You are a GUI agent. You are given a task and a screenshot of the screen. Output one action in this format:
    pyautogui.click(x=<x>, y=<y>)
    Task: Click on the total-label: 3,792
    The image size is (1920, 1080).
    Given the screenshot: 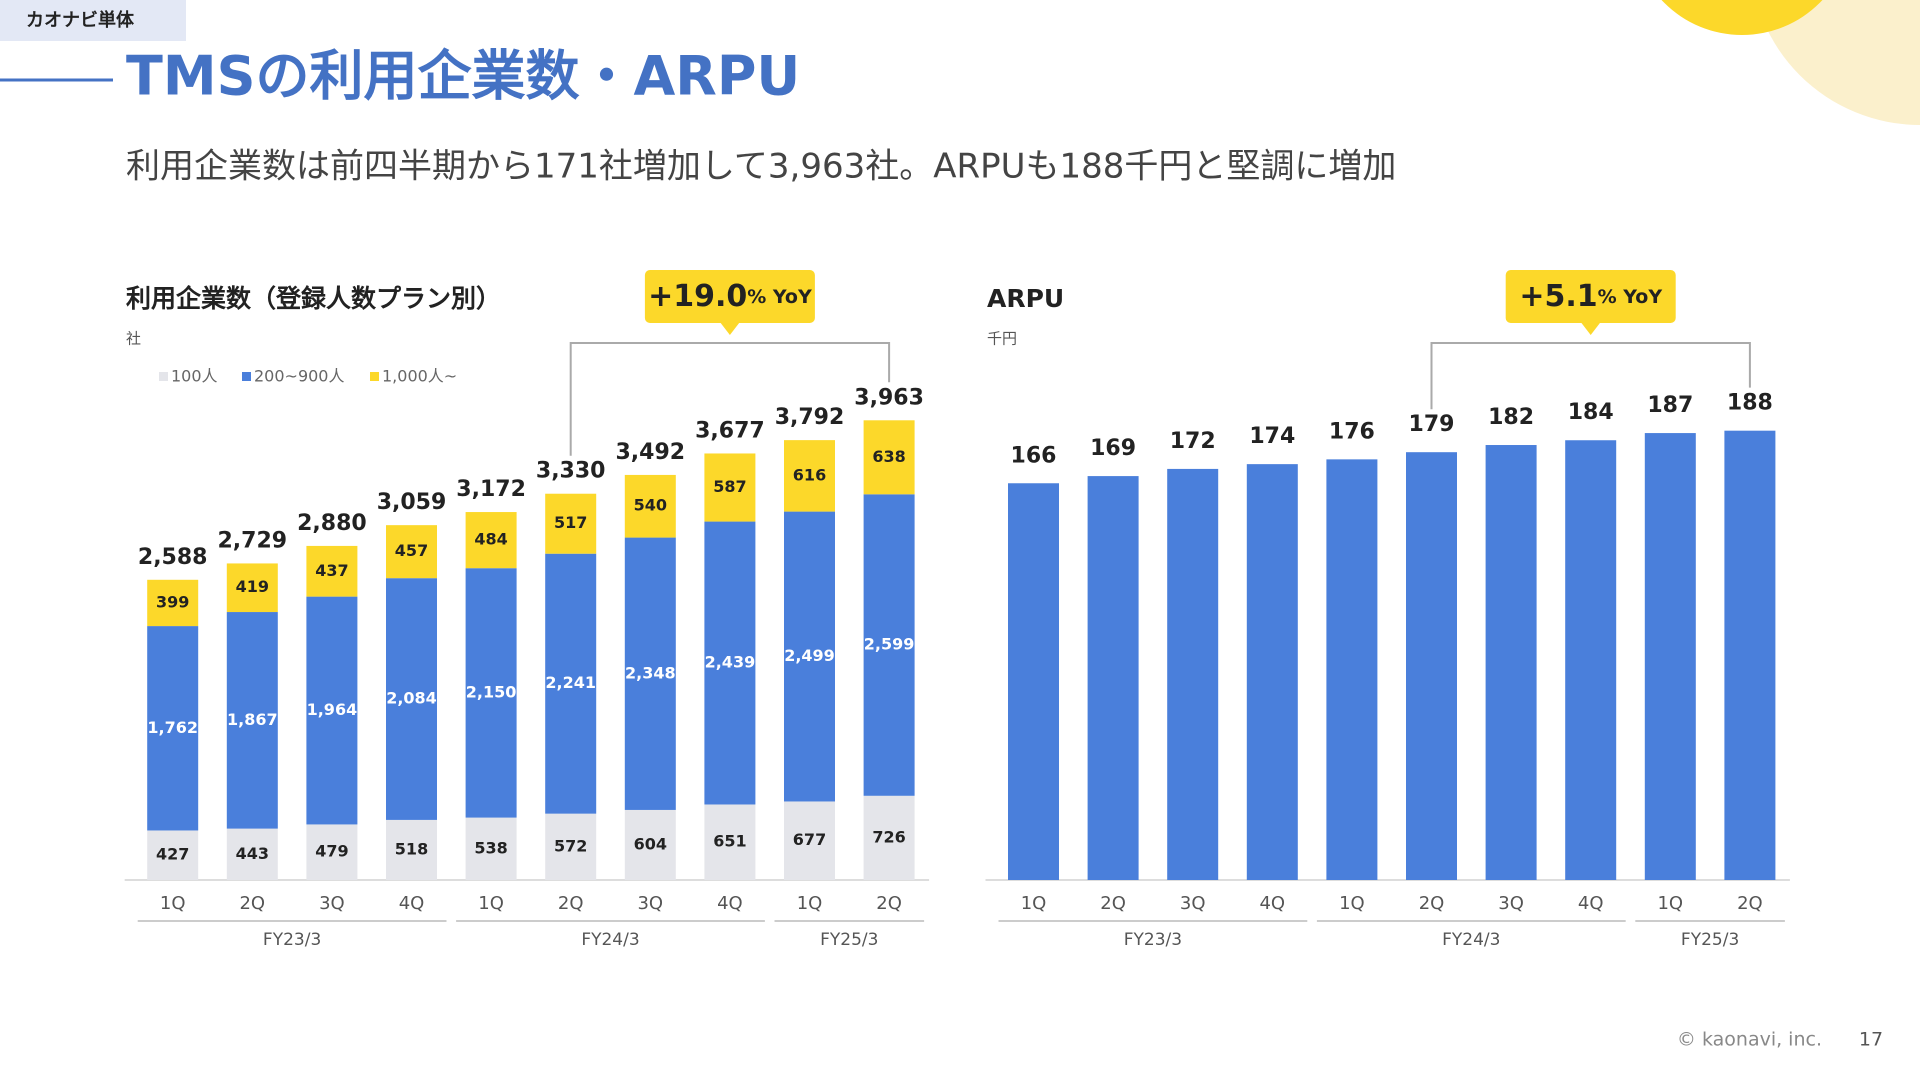 What is the action you would take?
    pyautogui.click(x=810, y=417)
    